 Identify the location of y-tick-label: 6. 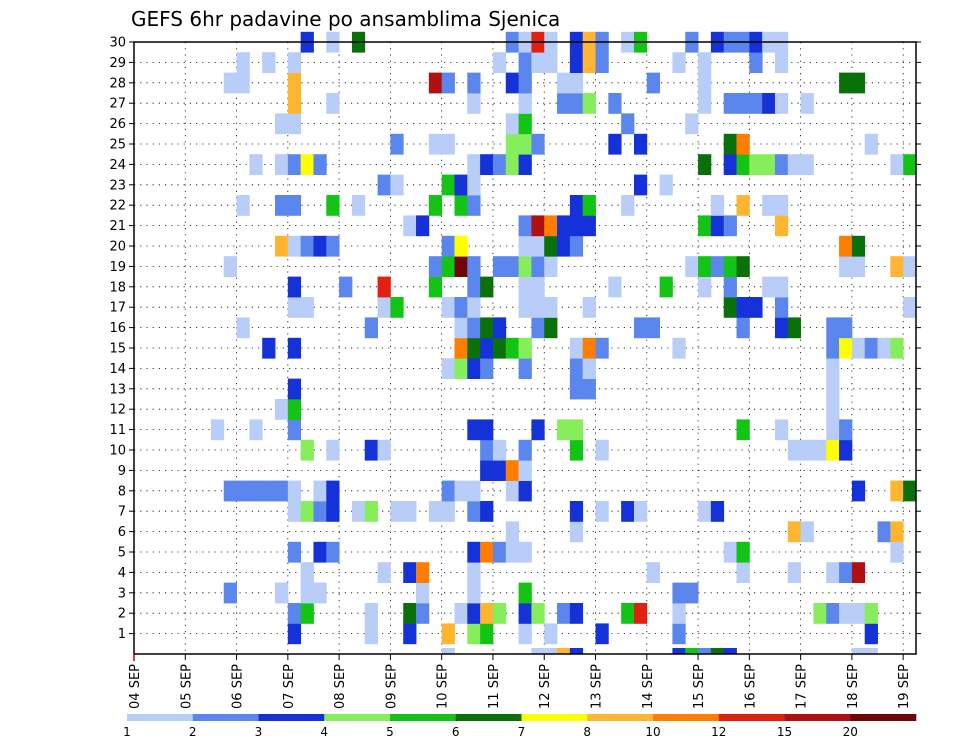
(122, 532).